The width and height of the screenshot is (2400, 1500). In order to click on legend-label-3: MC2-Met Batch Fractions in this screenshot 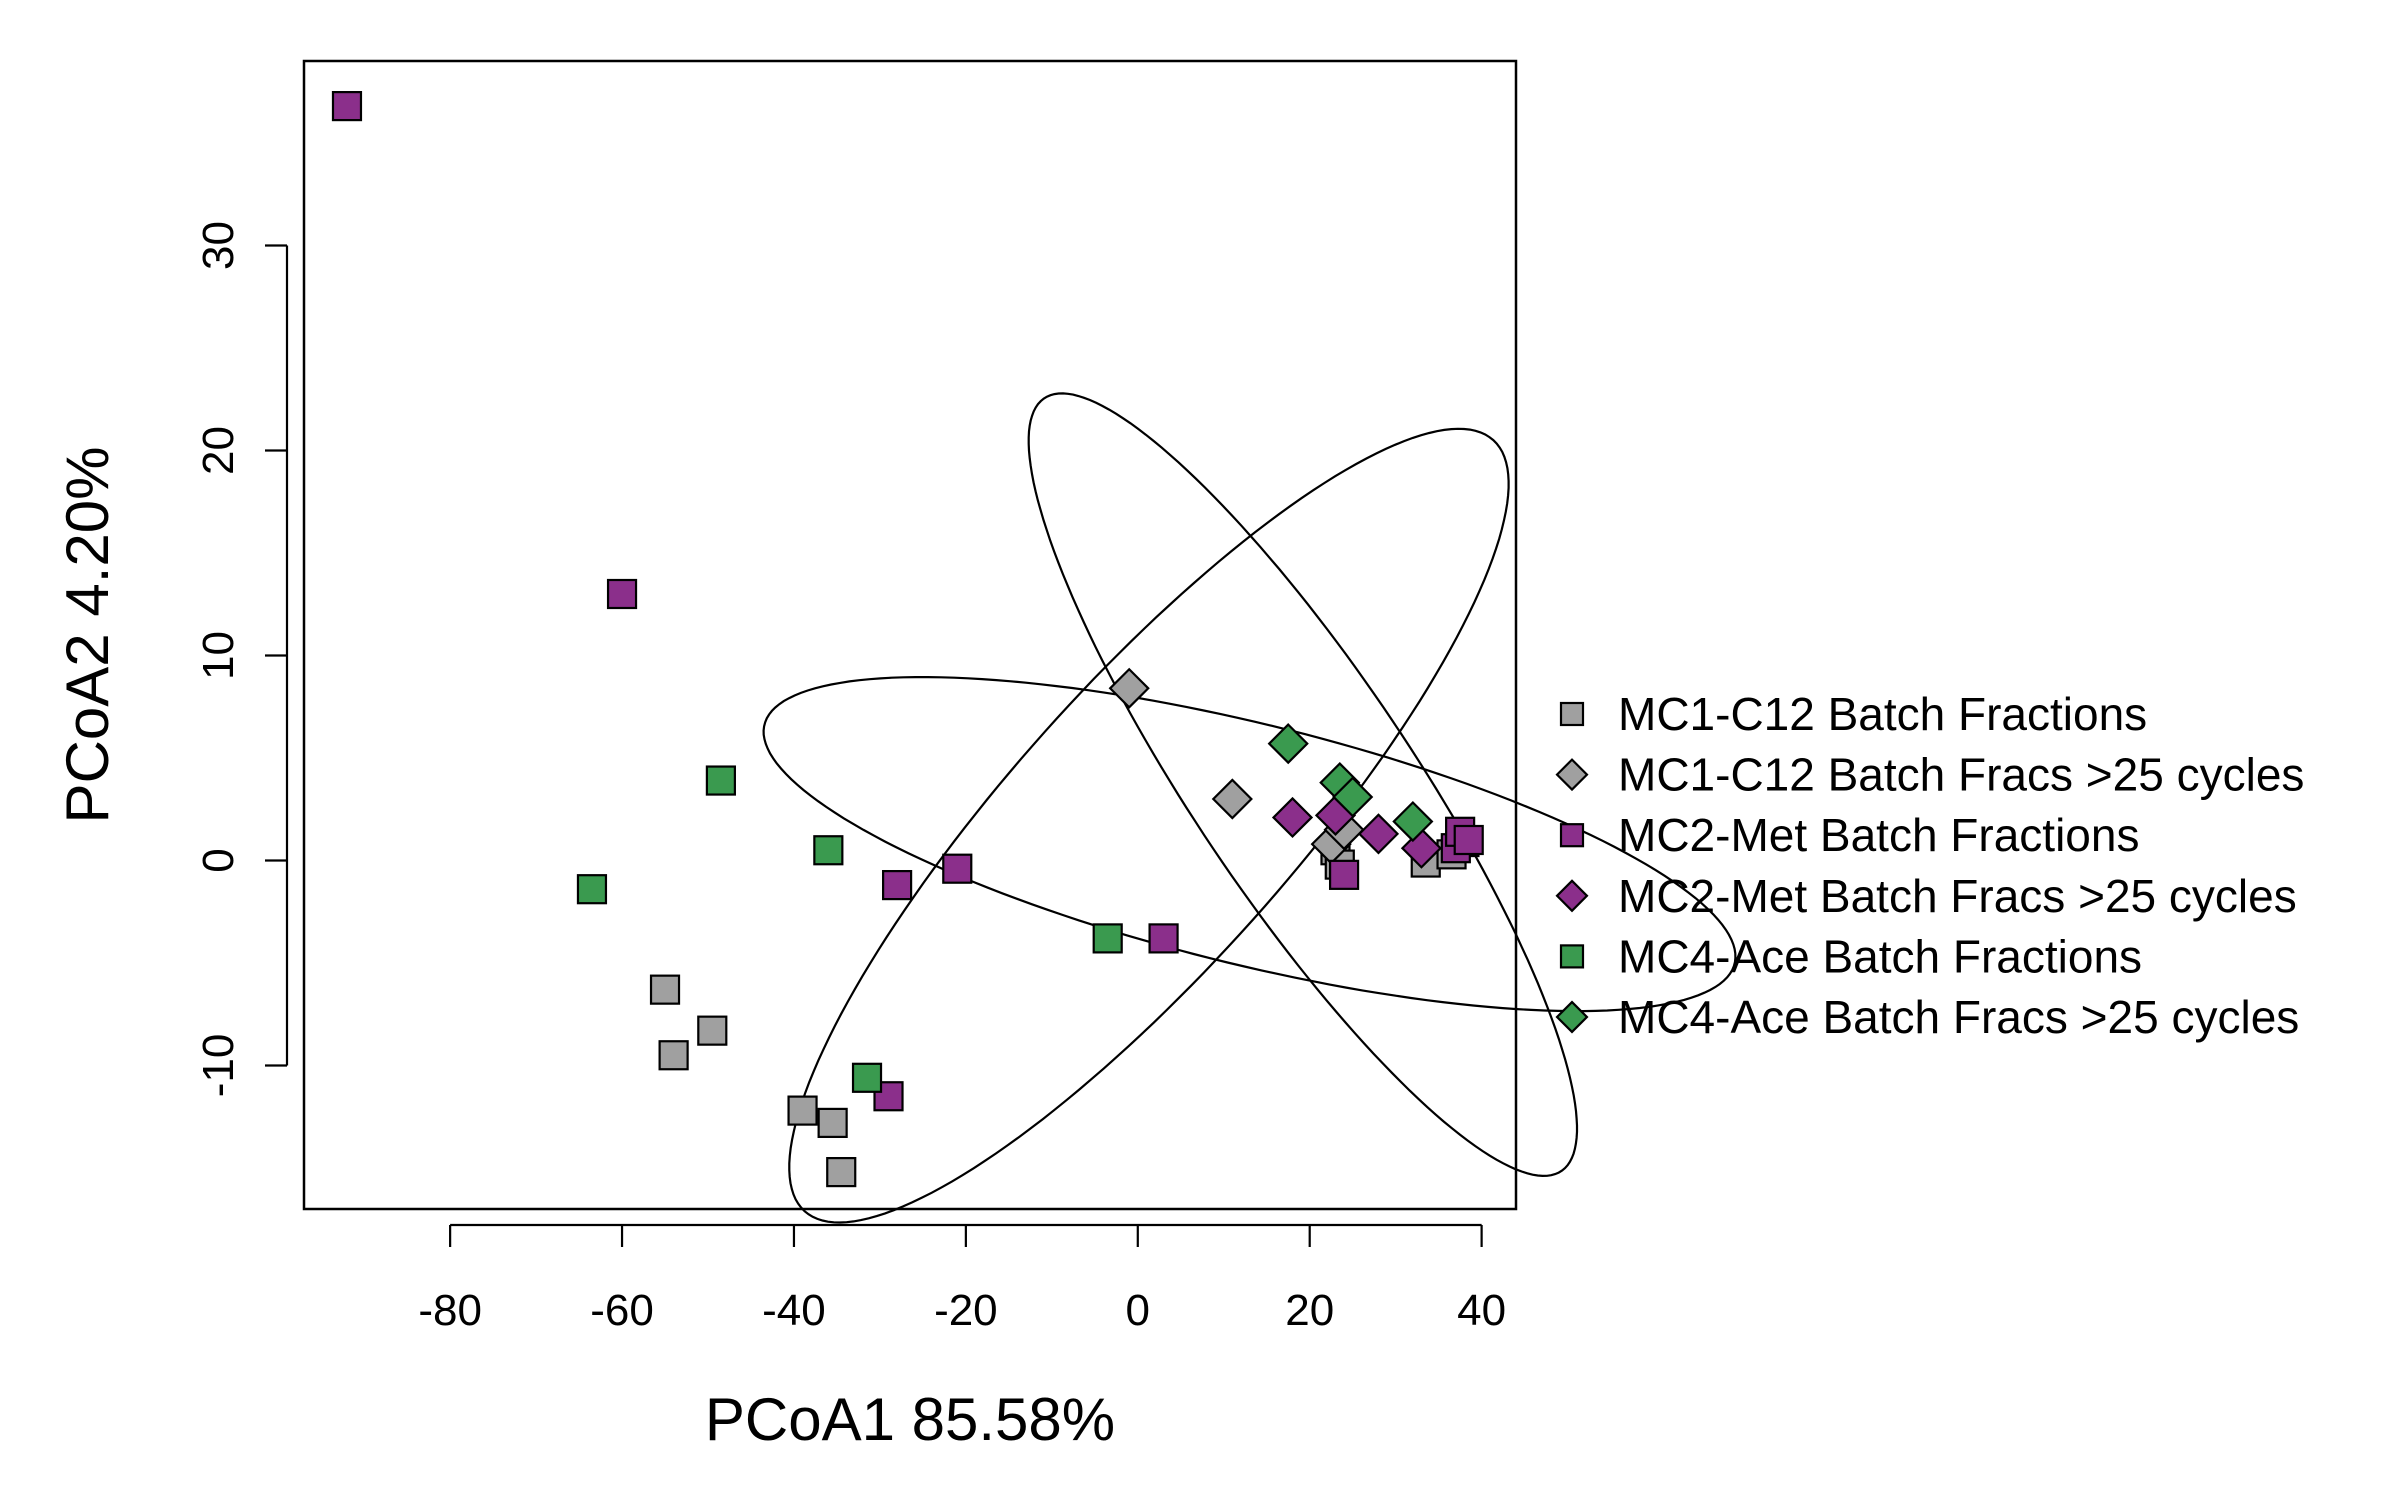, I will do `click(1878, 835)`.